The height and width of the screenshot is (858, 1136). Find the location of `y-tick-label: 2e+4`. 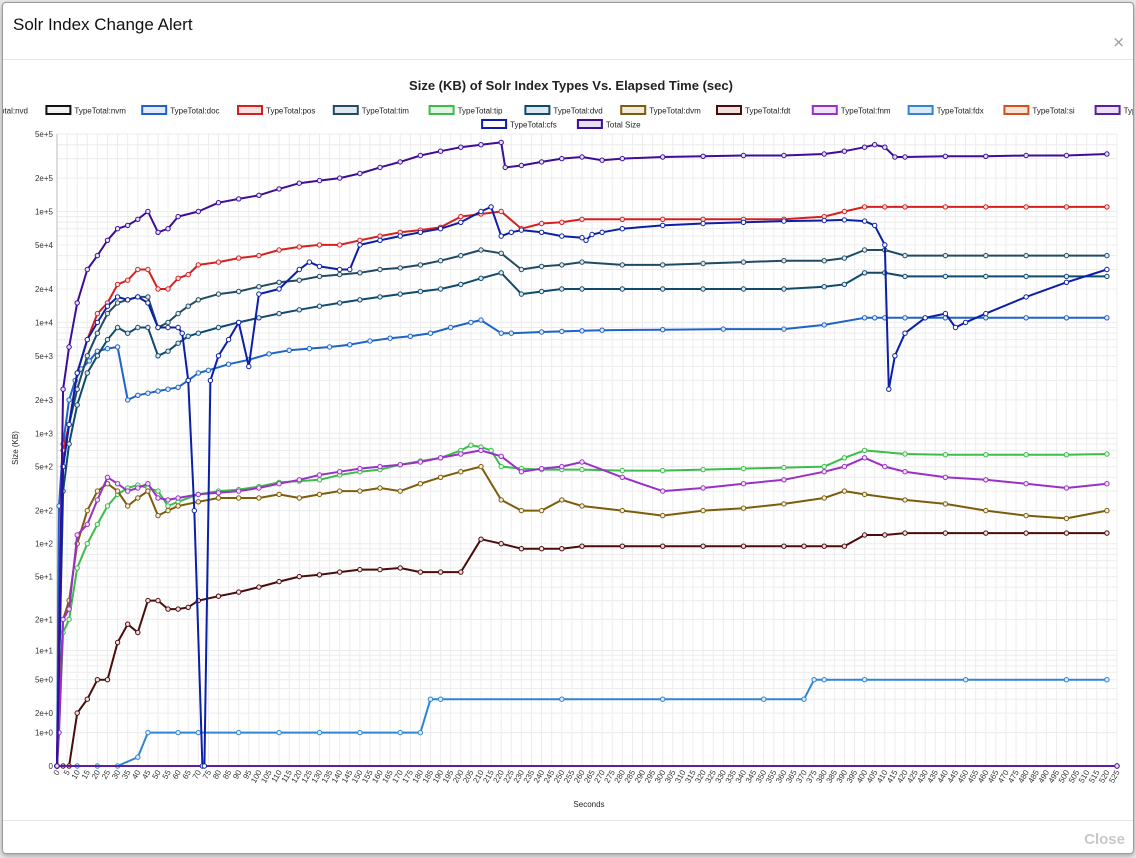

y-tick-label: 2e+4 is located at coordinates (44, 289).